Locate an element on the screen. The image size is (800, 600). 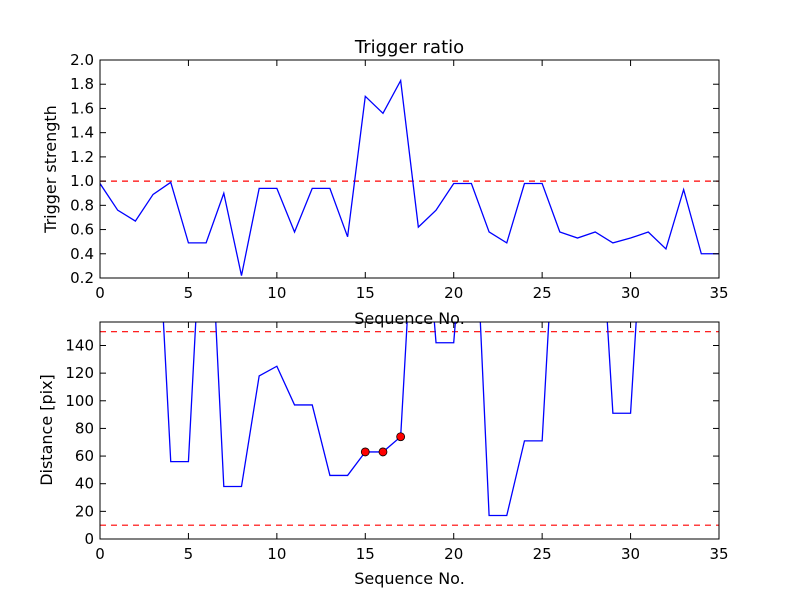
y-axis-label: Distance [pix] is located at coordinates (46, 430).